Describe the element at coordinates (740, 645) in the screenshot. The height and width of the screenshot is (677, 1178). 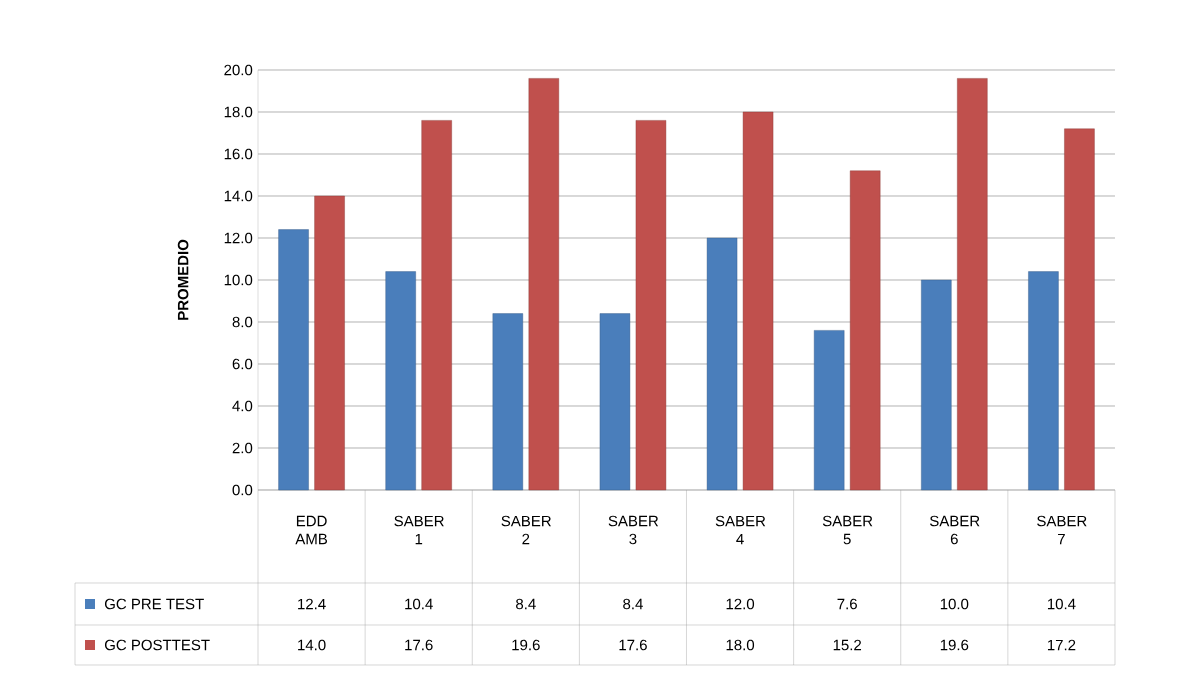
I see `data-label: 18.0` at that location.